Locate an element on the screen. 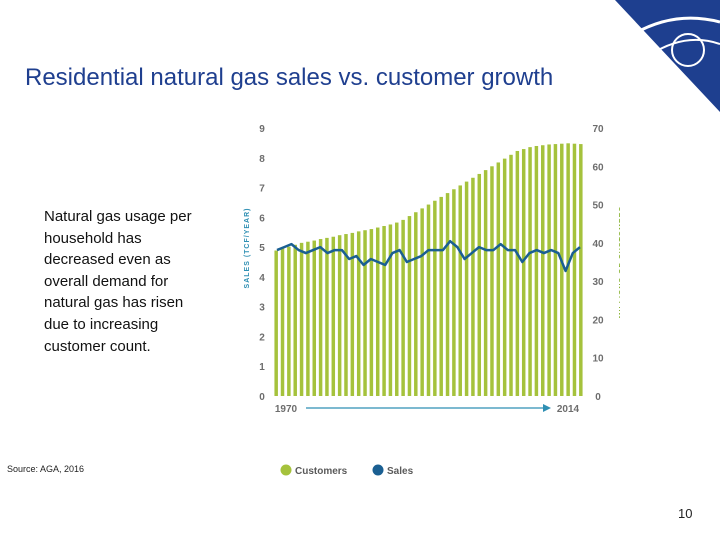 Image resolution: width=720 pixels, height=540 pixels. y2-tick-label: 10 is located at coordinates (598, 359).